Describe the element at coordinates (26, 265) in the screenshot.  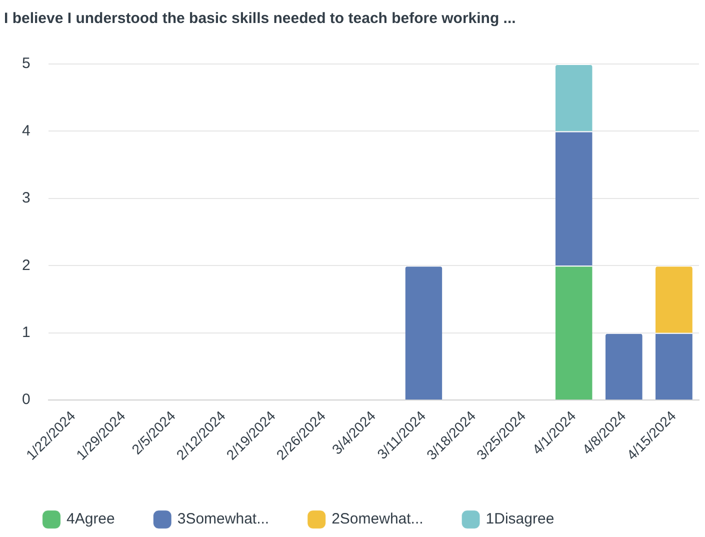
I see `y-tick-label: 2` at that location.